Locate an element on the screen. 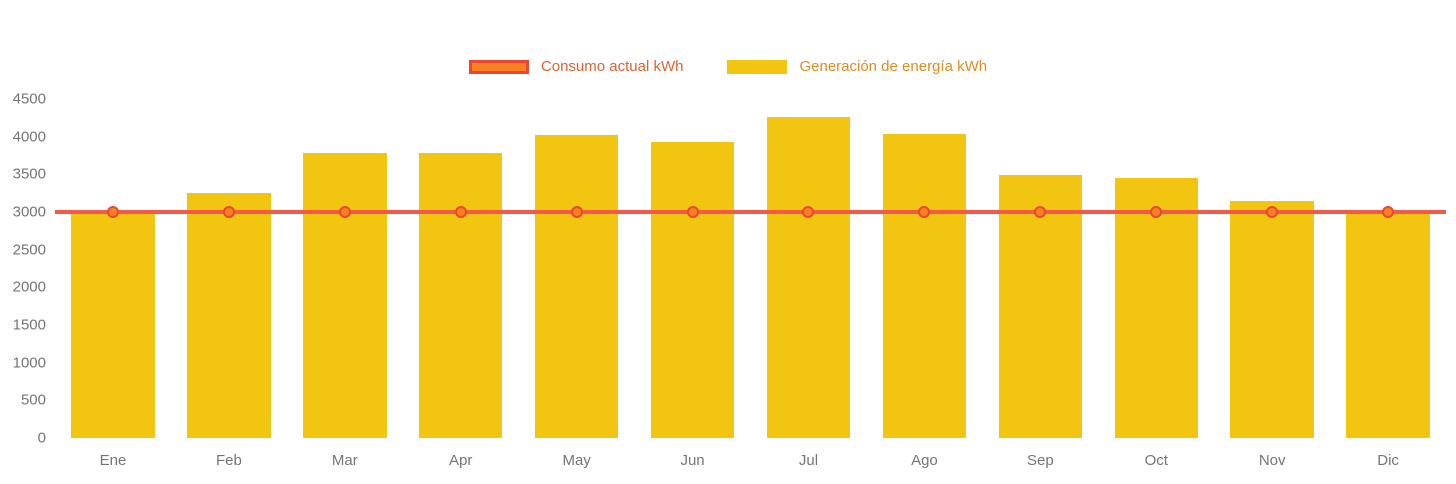 This screenshot has height=484, width=1456. x-tick-label: Ago is located at coordinates (924, 460).